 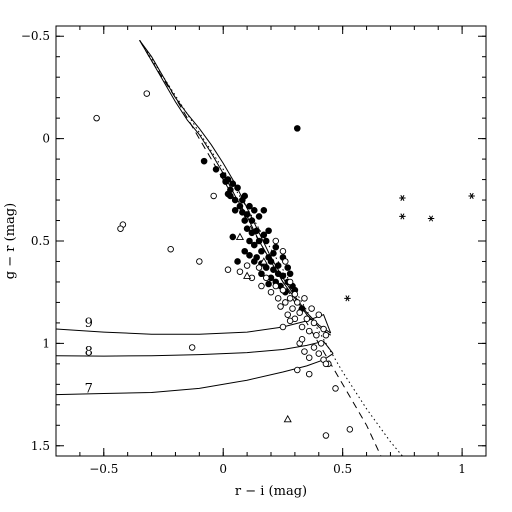 What do you see at coordinates (46, 343) in the screenshot?
I see `y-tick-label: 1` at bounding box center [46, 343].